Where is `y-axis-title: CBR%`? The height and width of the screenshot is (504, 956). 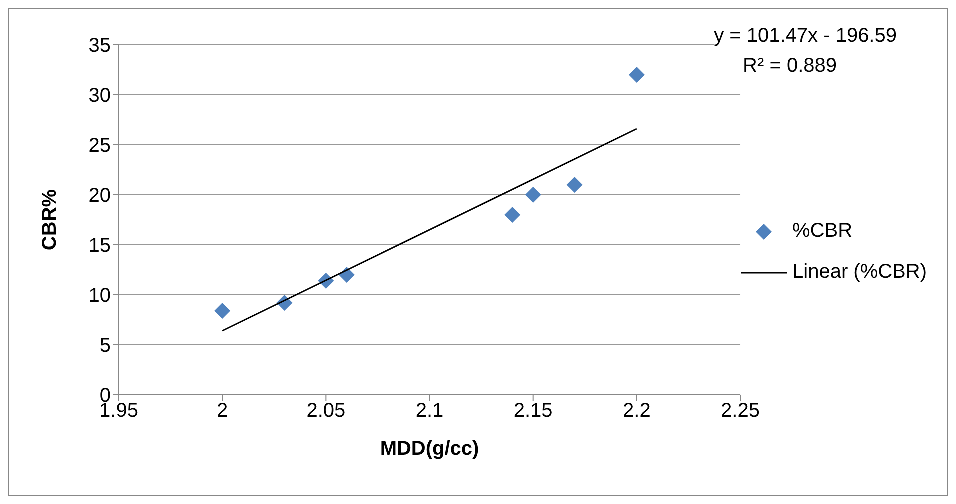 y-axis-title: CBR% is located at coordinates (50, 220).